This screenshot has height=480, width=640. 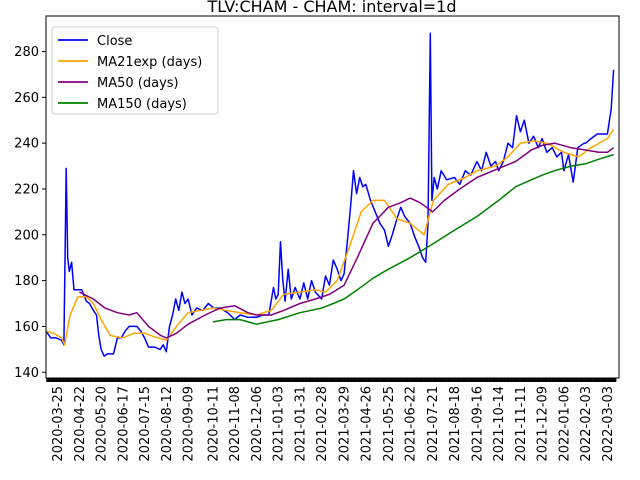 What do you see at coordinates (145, 424) in the screenshot?
I see `x-tick-label: 2020-07-15` at bounding box center [145, 424].